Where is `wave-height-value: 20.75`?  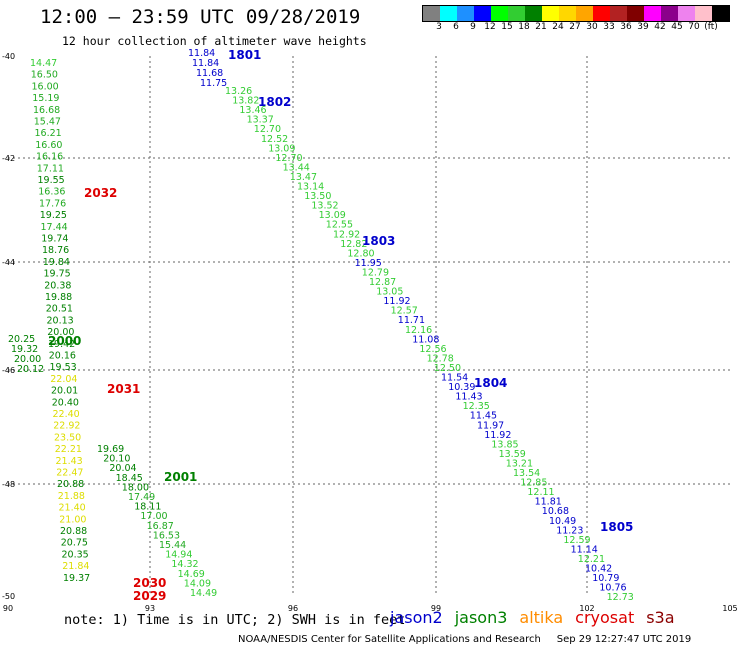 wave-height-value: 20.75 is located at coordinates (74, 543).